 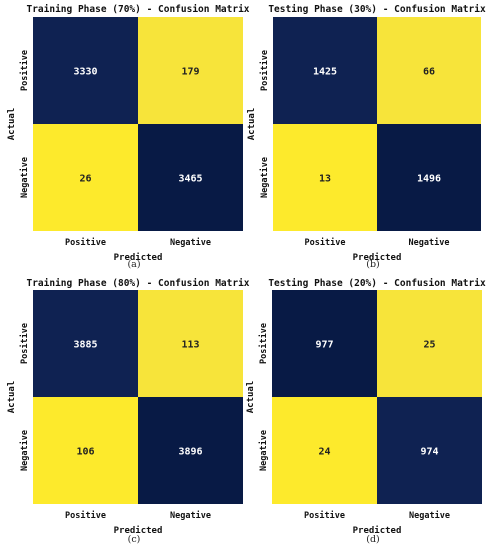 I want to click on cell-value: 24, so click(x=324, y=452).